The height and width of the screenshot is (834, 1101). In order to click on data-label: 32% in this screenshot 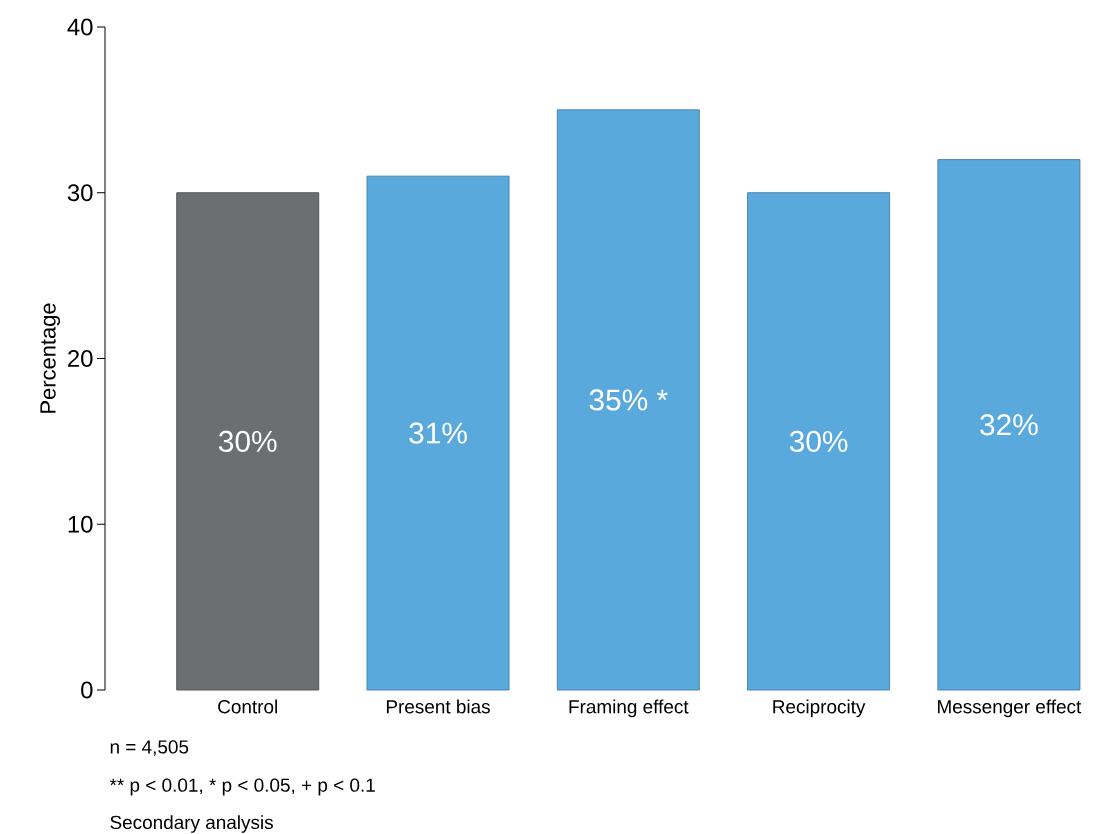, I will do `click(1009, 425)`.